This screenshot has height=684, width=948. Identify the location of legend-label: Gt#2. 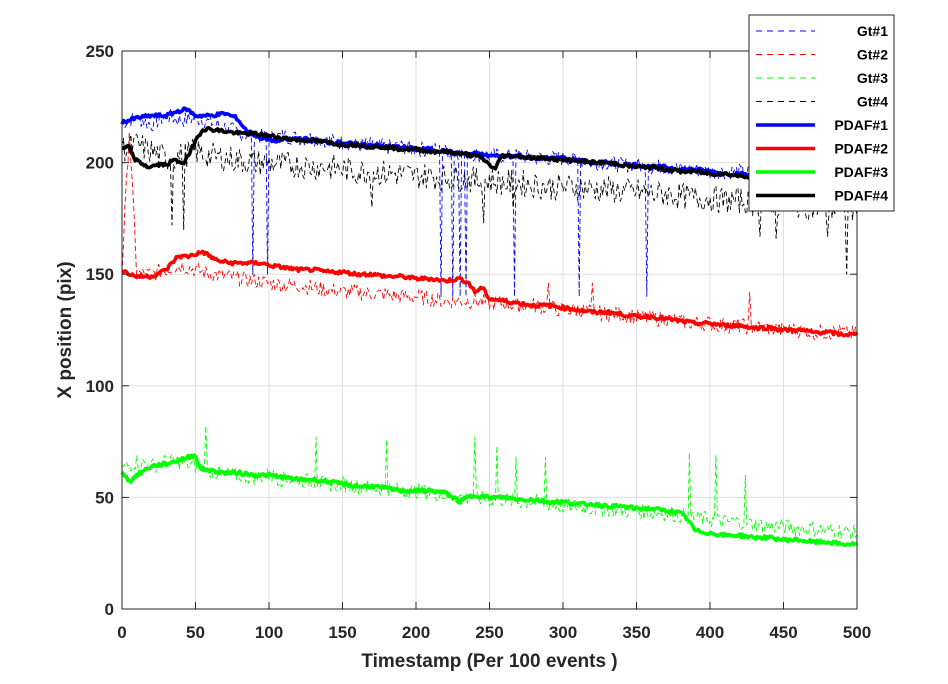
(872, 55).